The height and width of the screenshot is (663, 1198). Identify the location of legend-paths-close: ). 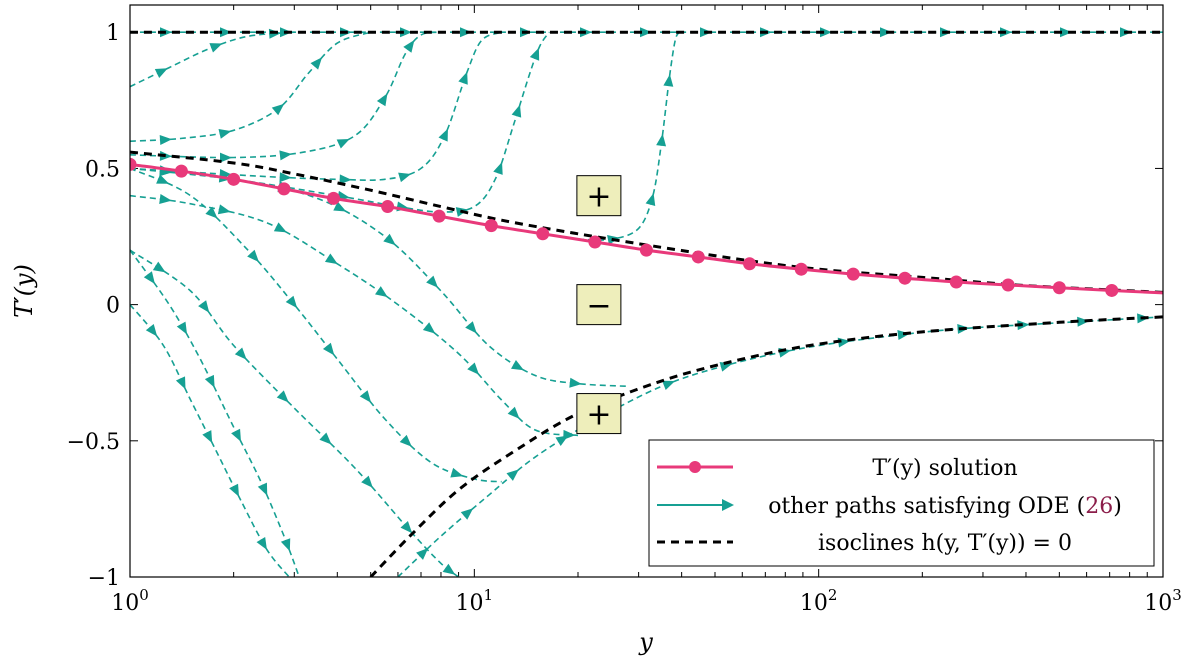
(1117, 506).